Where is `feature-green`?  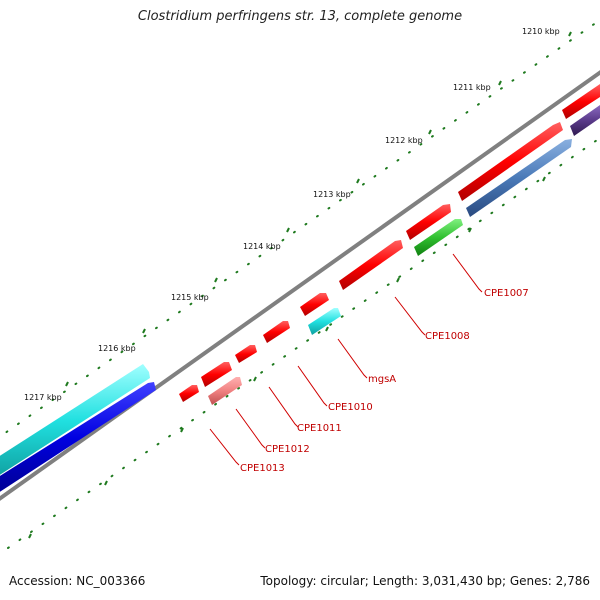 feature-green is located at coordinates (438, 237).